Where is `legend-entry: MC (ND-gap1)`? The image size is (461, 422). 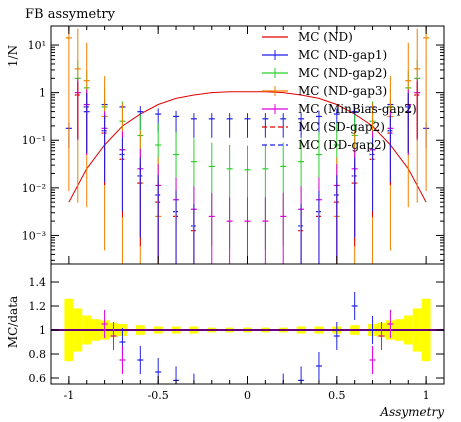 legend-entry: MC (ND-gap1) is located at coordinates (324, 55).